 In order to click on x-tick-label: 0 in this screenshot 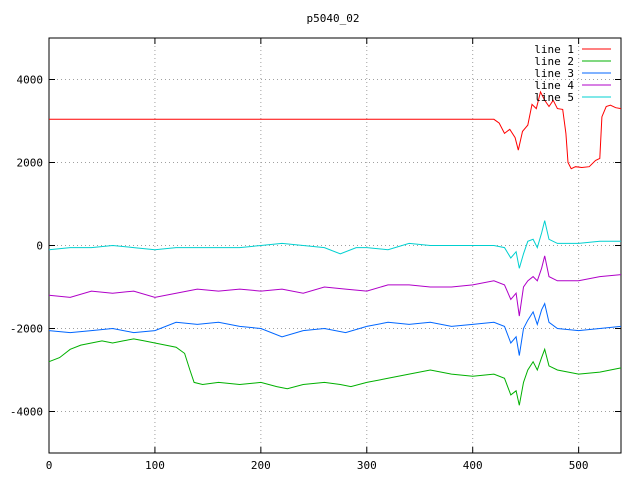, I will do `click(49, 465)`.